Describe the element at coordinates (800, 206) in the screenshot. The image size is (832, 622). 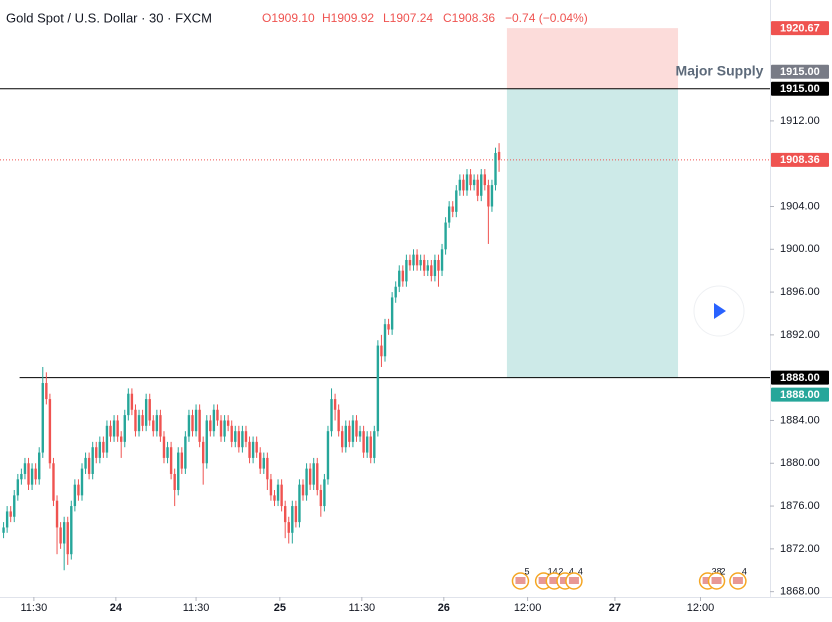
I see `y-tick-label: 1904.00` at that location.